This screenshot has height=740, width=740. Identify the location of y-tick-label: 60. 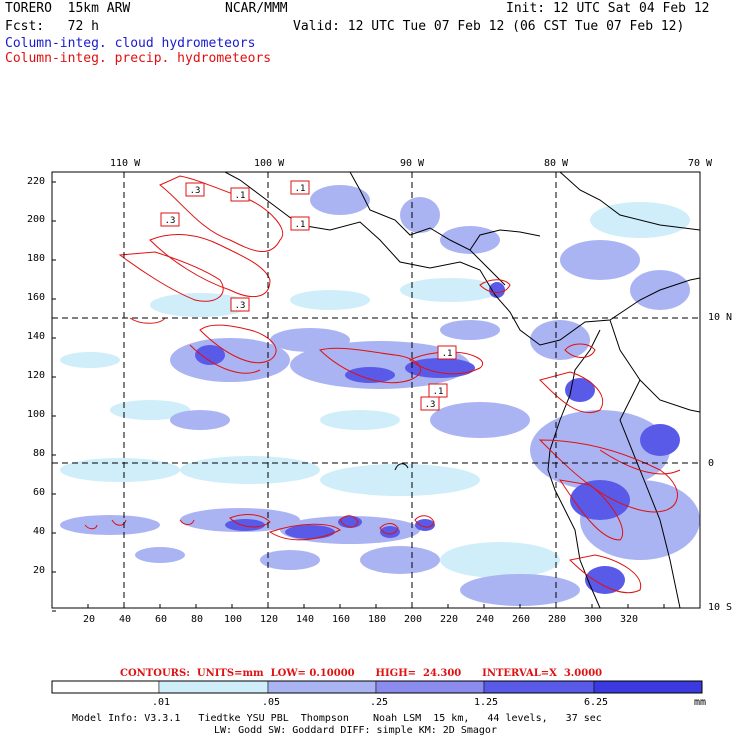
(39, 492).